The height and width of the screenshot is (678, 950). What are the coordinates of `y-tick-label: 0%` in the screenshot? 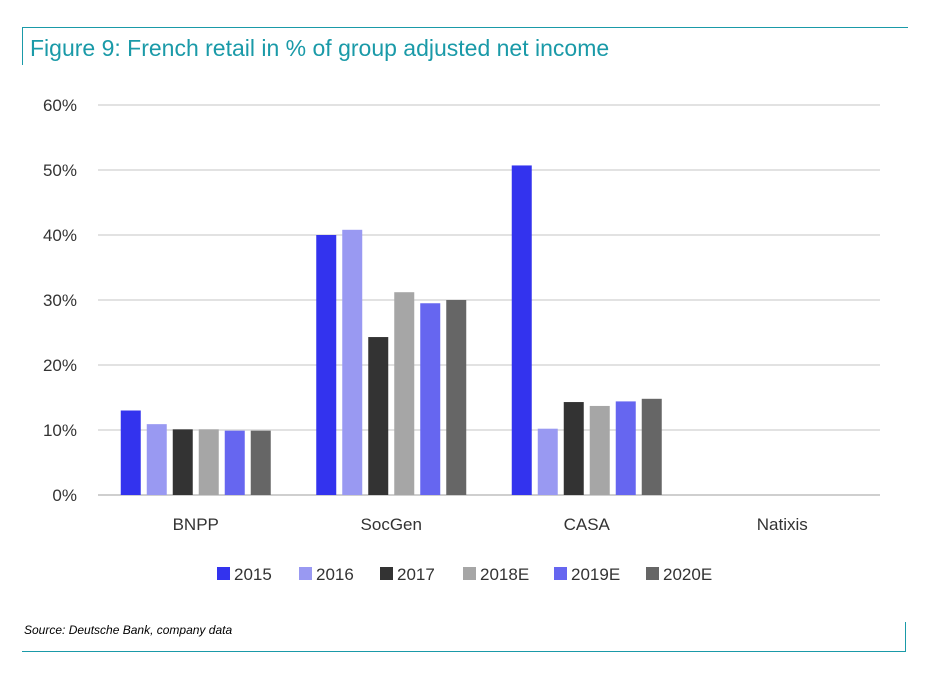 It's located at (64, 495).